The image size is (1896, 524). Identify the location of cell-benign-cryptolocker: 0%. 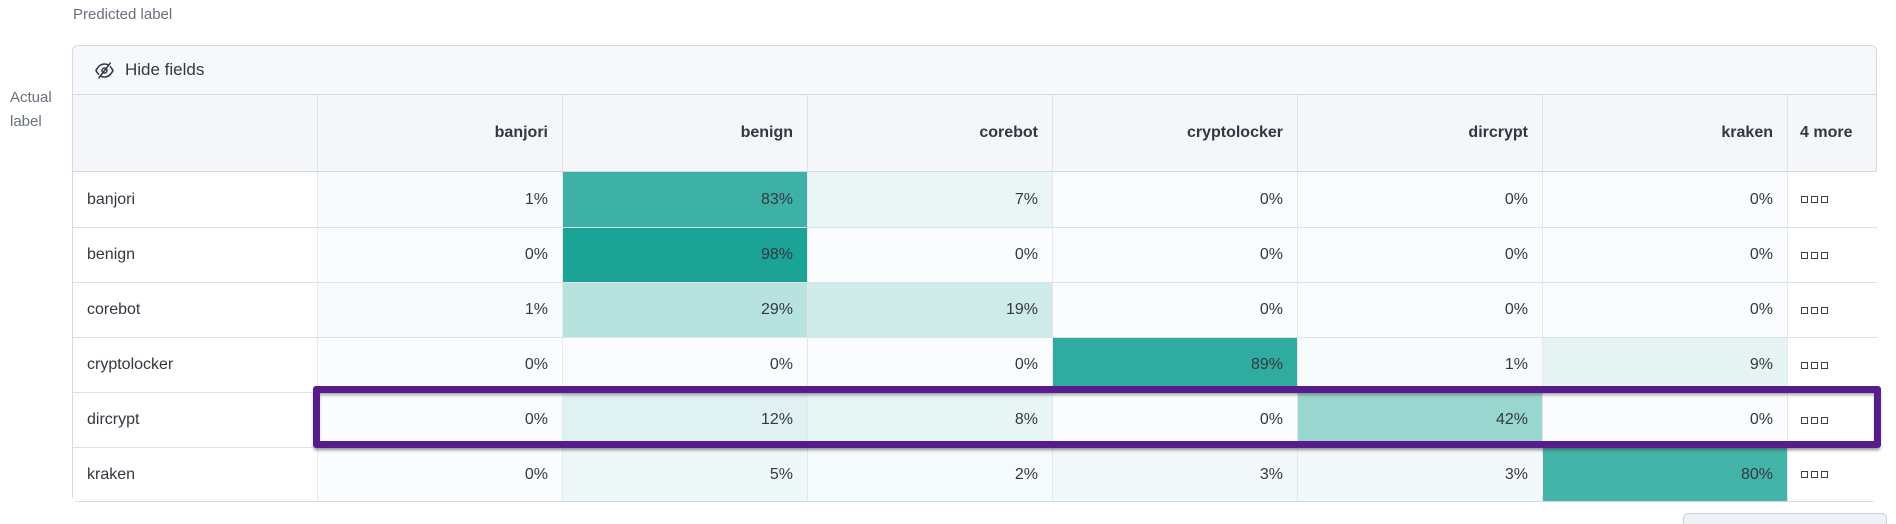
(1174, 255).